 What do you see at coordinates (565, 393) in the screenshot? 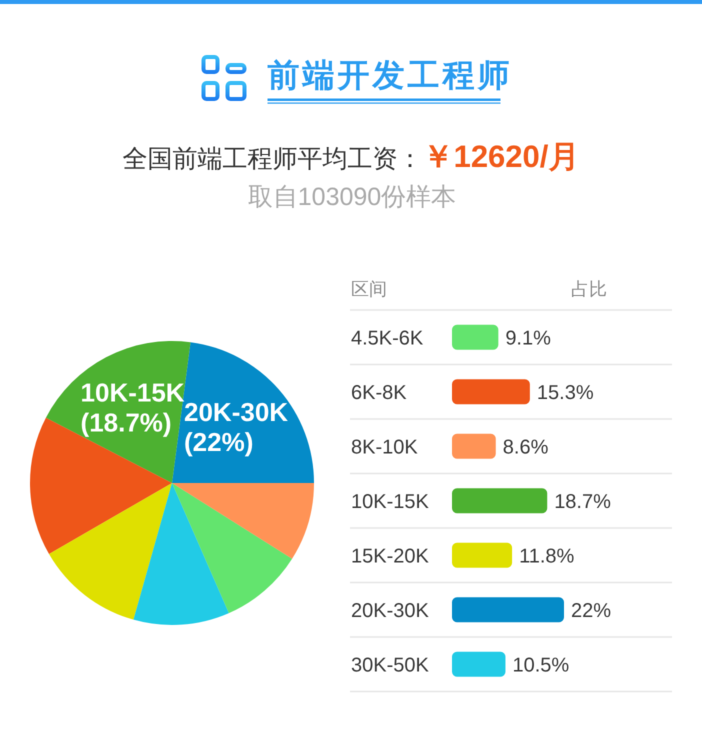
I see `data-label: 15.3%` at bounding box center [565, 393].